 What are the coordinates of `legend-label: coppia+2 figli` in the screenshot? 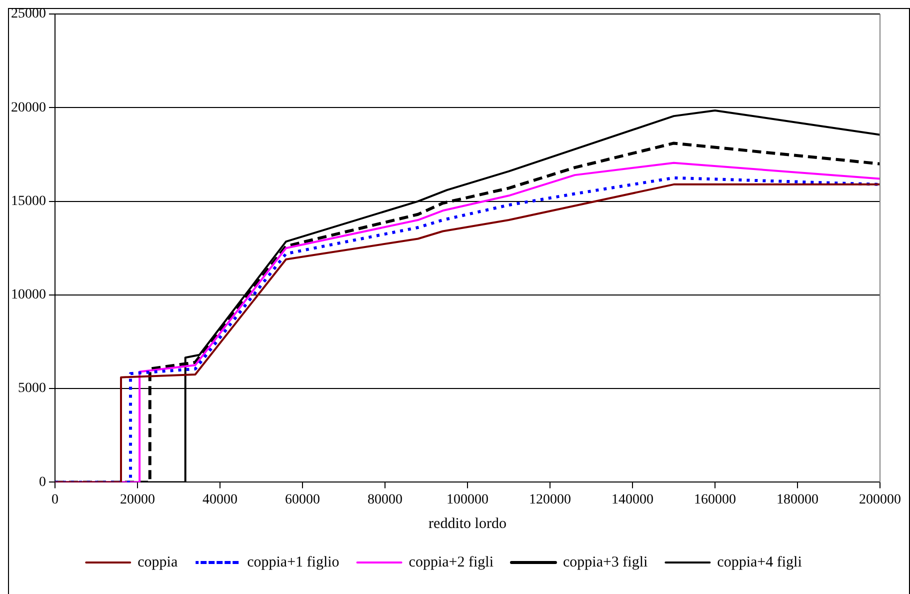 It's located at (451, 562).